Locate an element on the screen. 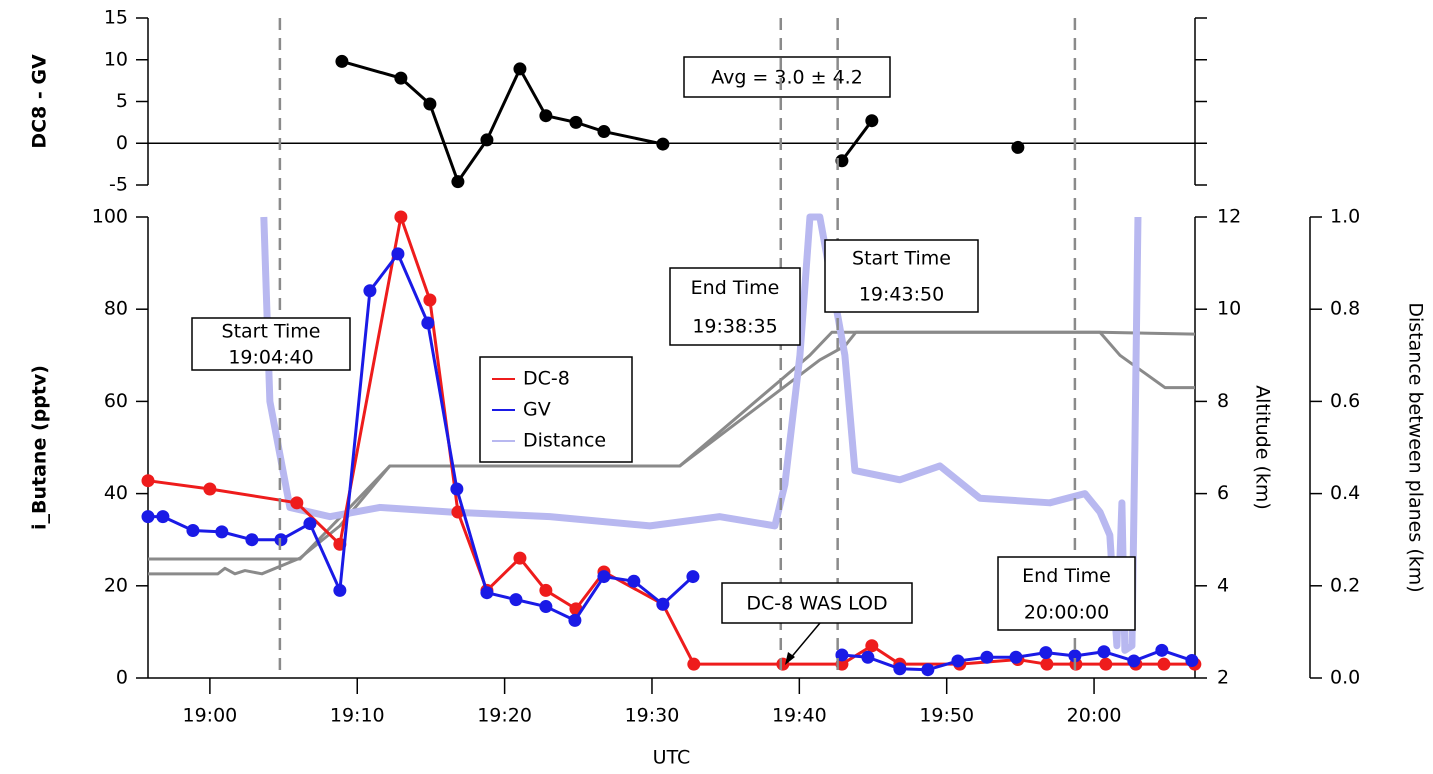  x-tick-label: 19:50 is located at coordinates (946, 716).